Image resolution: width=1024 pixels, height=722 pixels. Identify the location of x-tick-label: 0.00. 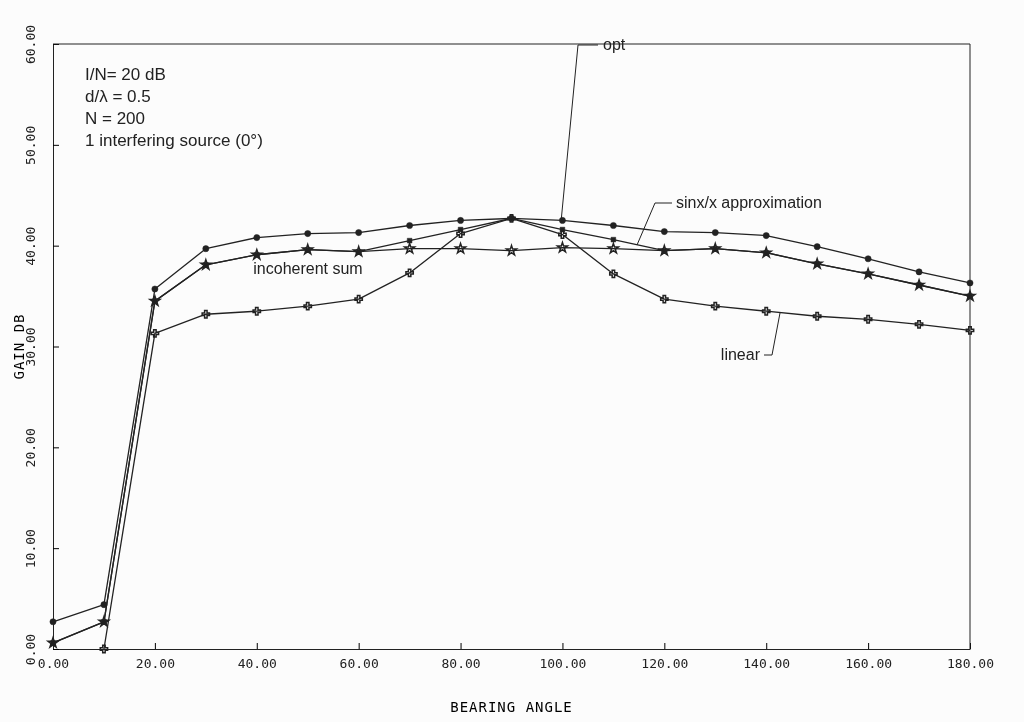
(53, 664).